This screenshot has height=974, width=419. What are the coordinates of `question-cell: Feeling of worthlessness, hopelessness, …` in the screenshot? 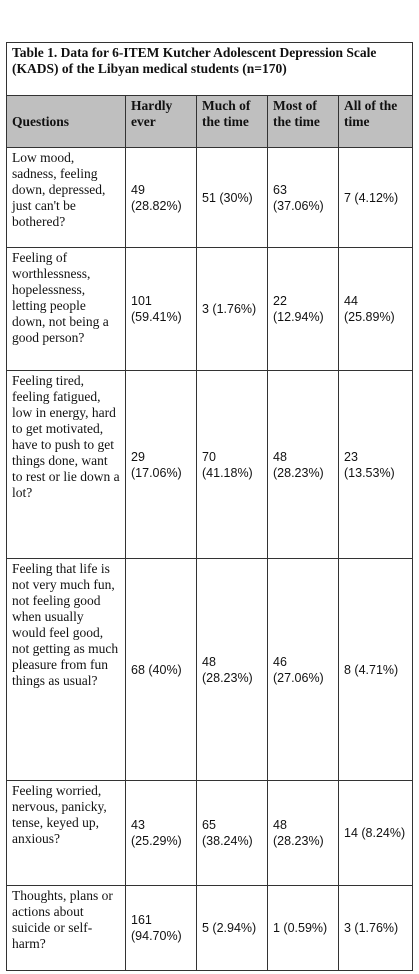 It's located at (66, 309).